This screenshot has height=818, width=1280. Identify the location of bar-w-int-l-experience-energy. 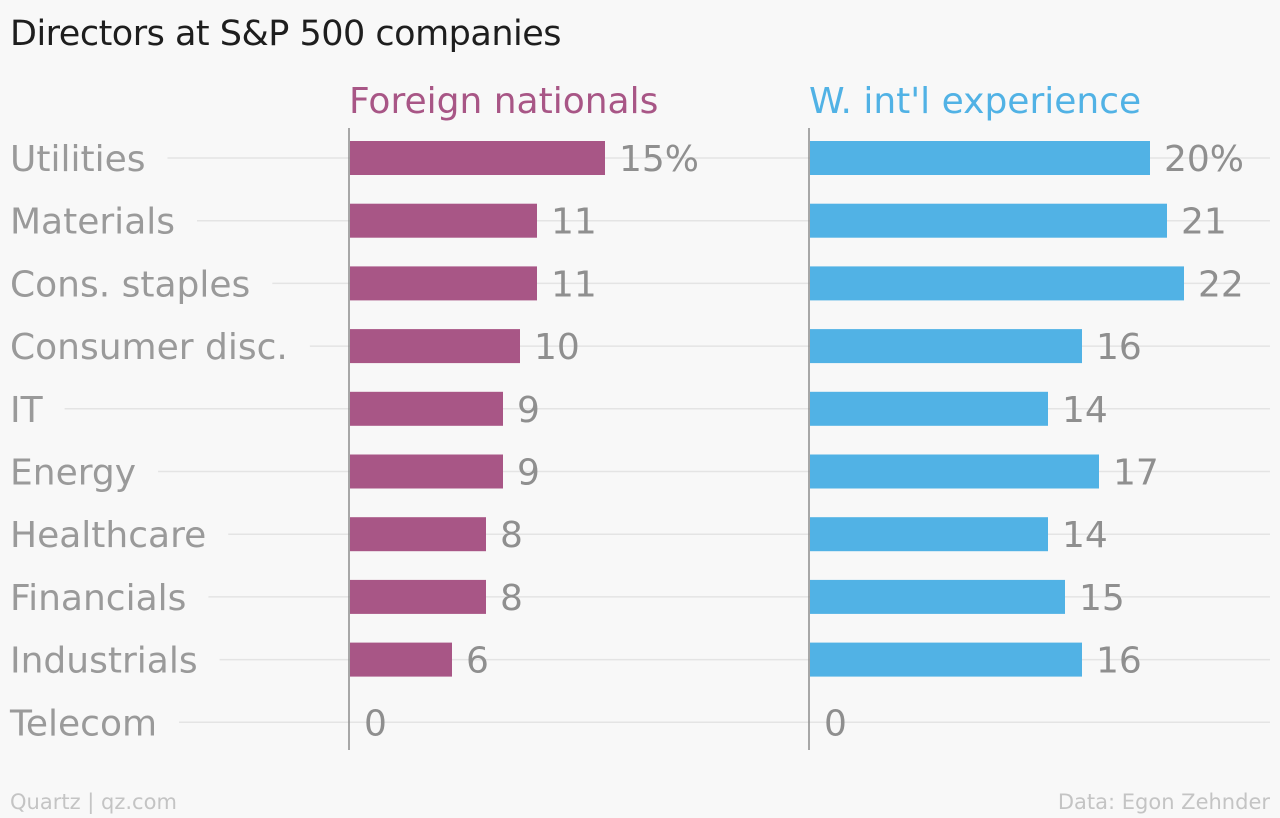
(954, 471).